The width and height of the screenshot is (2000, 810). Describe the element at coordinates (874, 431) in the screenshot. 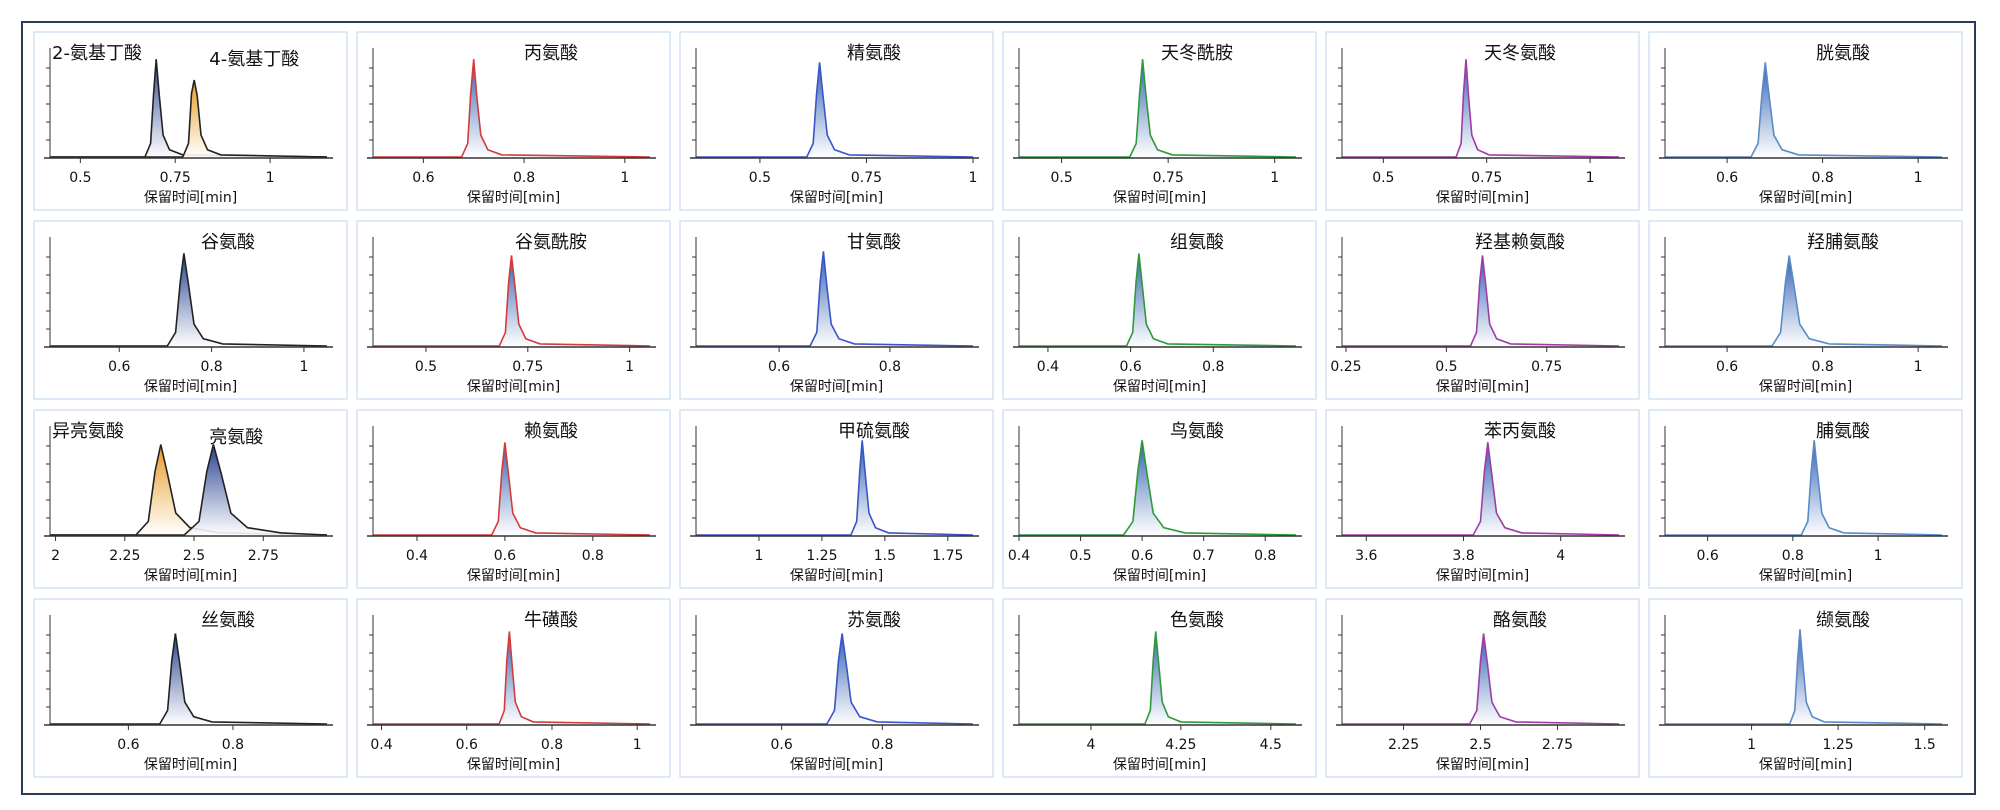

I see `panel-title: 甲硫氨酸` at that location.